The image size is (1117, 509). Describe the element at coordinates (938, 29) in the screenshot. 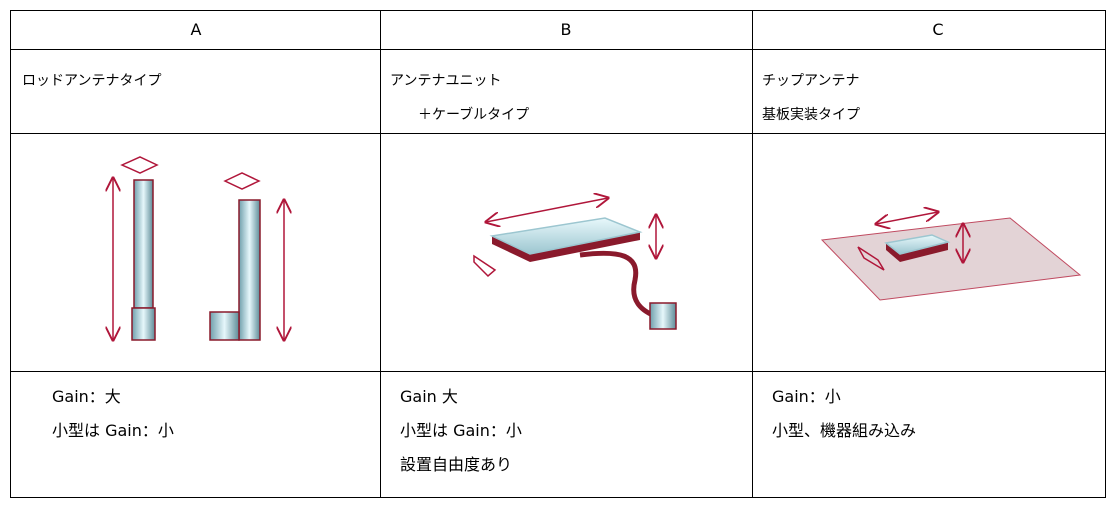

I see `header-cell: C` at that location.